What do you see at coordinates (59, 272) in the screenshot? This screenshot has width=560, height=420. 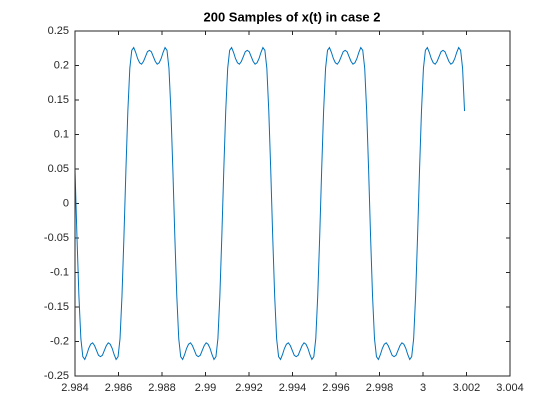 I see `y-tick-label: -0.1` at bounding box center [59, 272].